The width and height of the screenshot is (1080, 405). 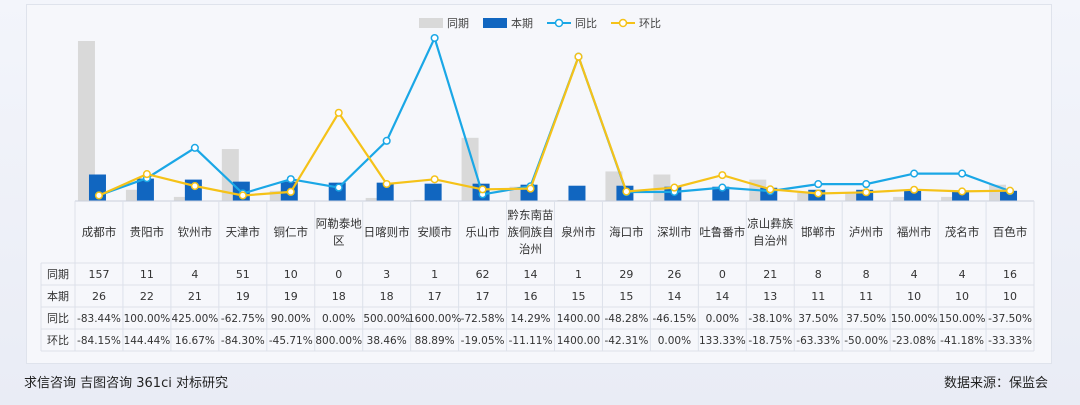 What do you see at coordinates (483, 341) in the screenshot?
I see `table-cell-r4-c9: -19.05%` at bounding box center [483, 341].